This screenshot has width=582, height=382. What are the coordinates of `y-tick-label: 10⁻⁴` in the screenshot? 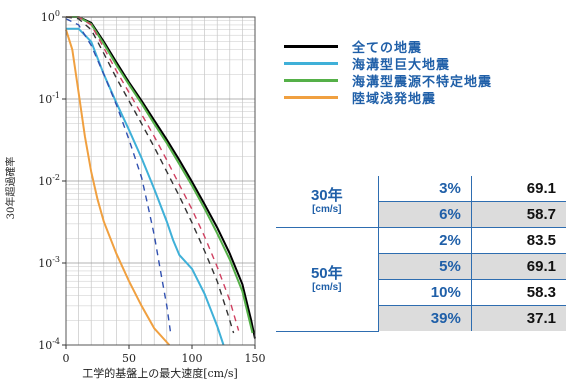 It's located at (49, 344).